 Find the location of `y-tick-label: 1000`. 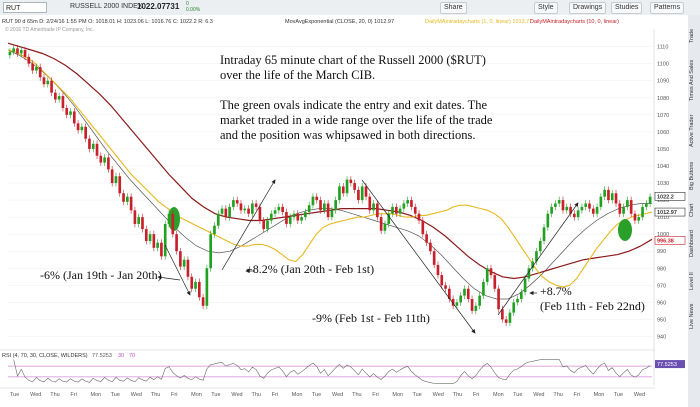

y-tick-label: 1000 is located at coordinates (663, 235).